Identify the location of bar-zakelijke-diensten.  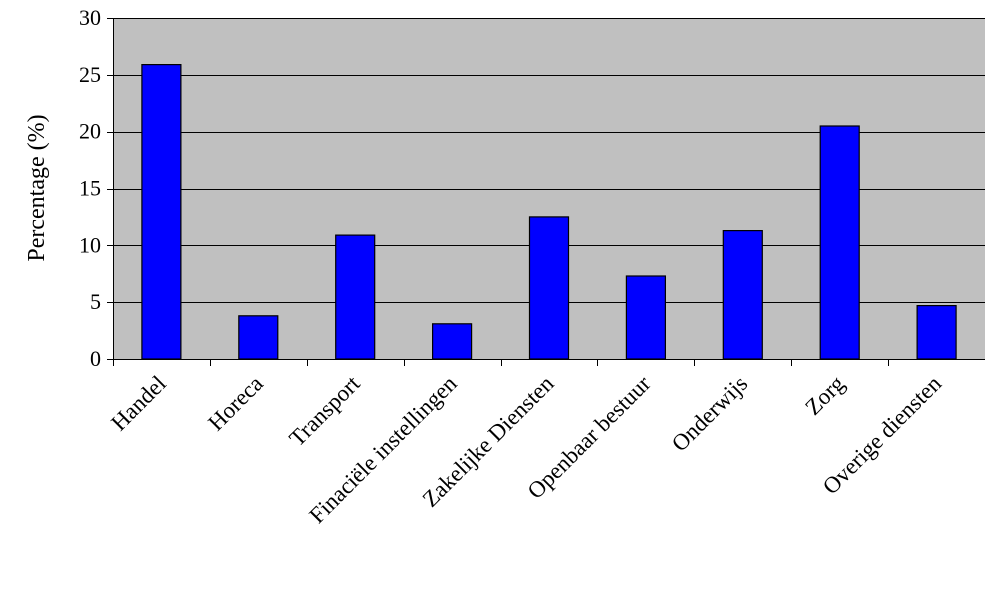
(549, 288).